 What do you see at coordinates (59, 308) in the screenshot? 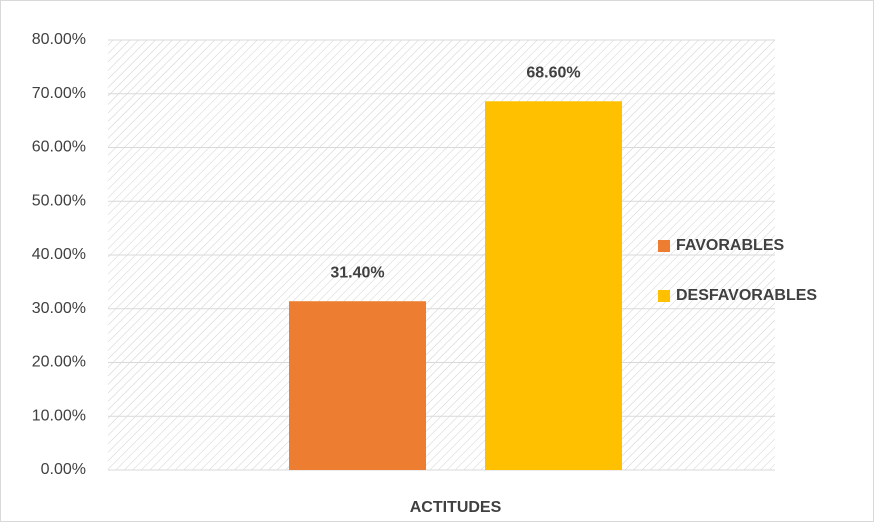
I see `y-tick-label: 30.00%` at bounding box center [59, 308].